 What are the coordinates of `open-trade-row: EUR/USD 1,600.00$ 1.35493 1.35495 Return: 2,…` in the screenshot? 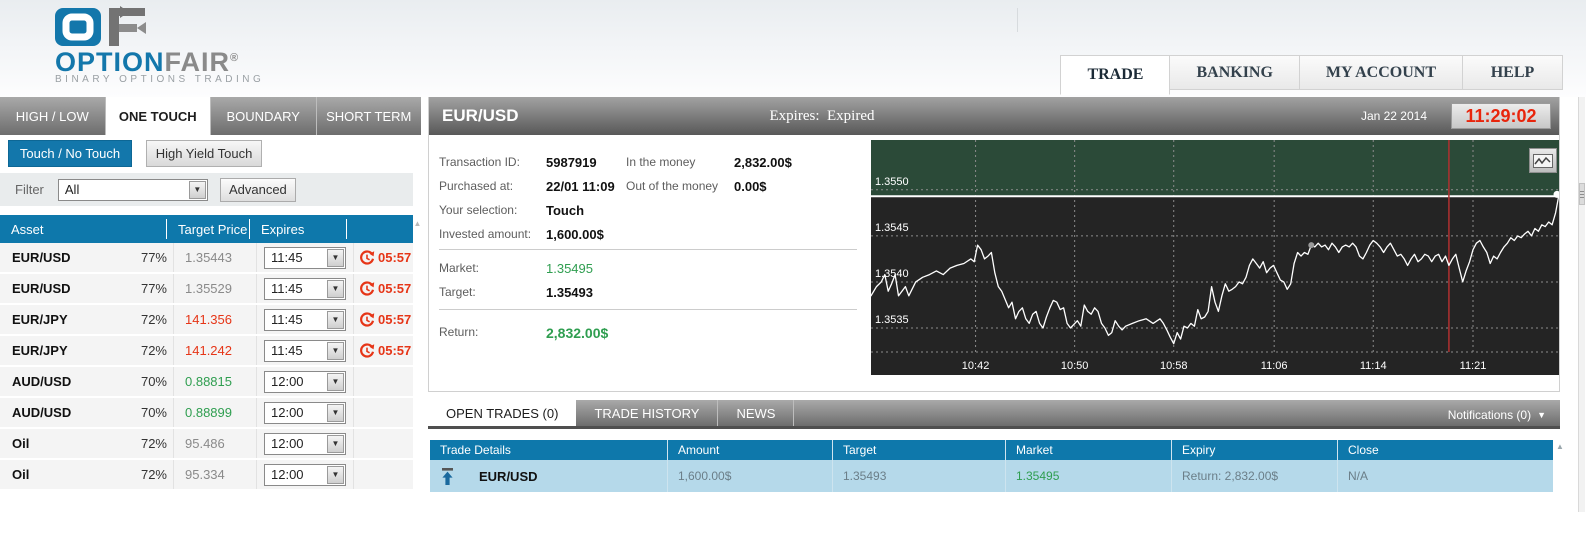 It's located at (991, 476).